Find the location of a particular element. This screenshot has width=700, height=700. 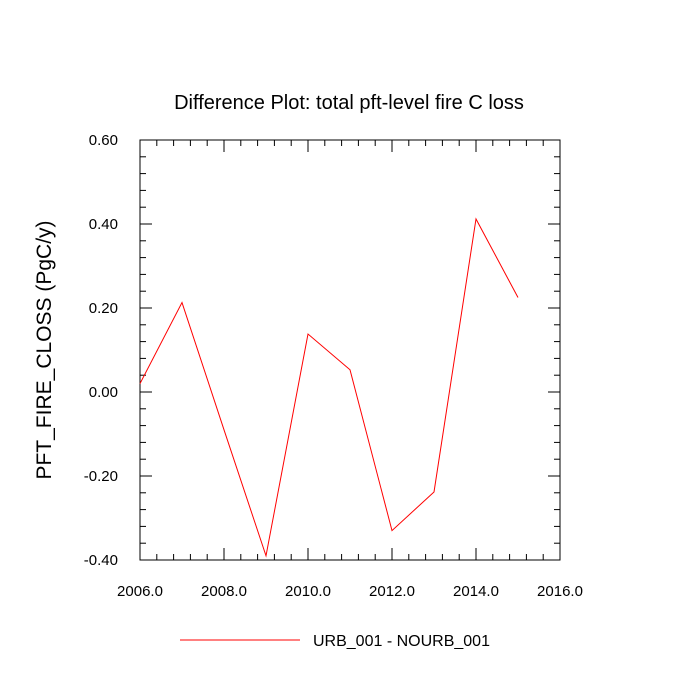

x-tick-label: 2008.0 is located at coordinates (224, 591).